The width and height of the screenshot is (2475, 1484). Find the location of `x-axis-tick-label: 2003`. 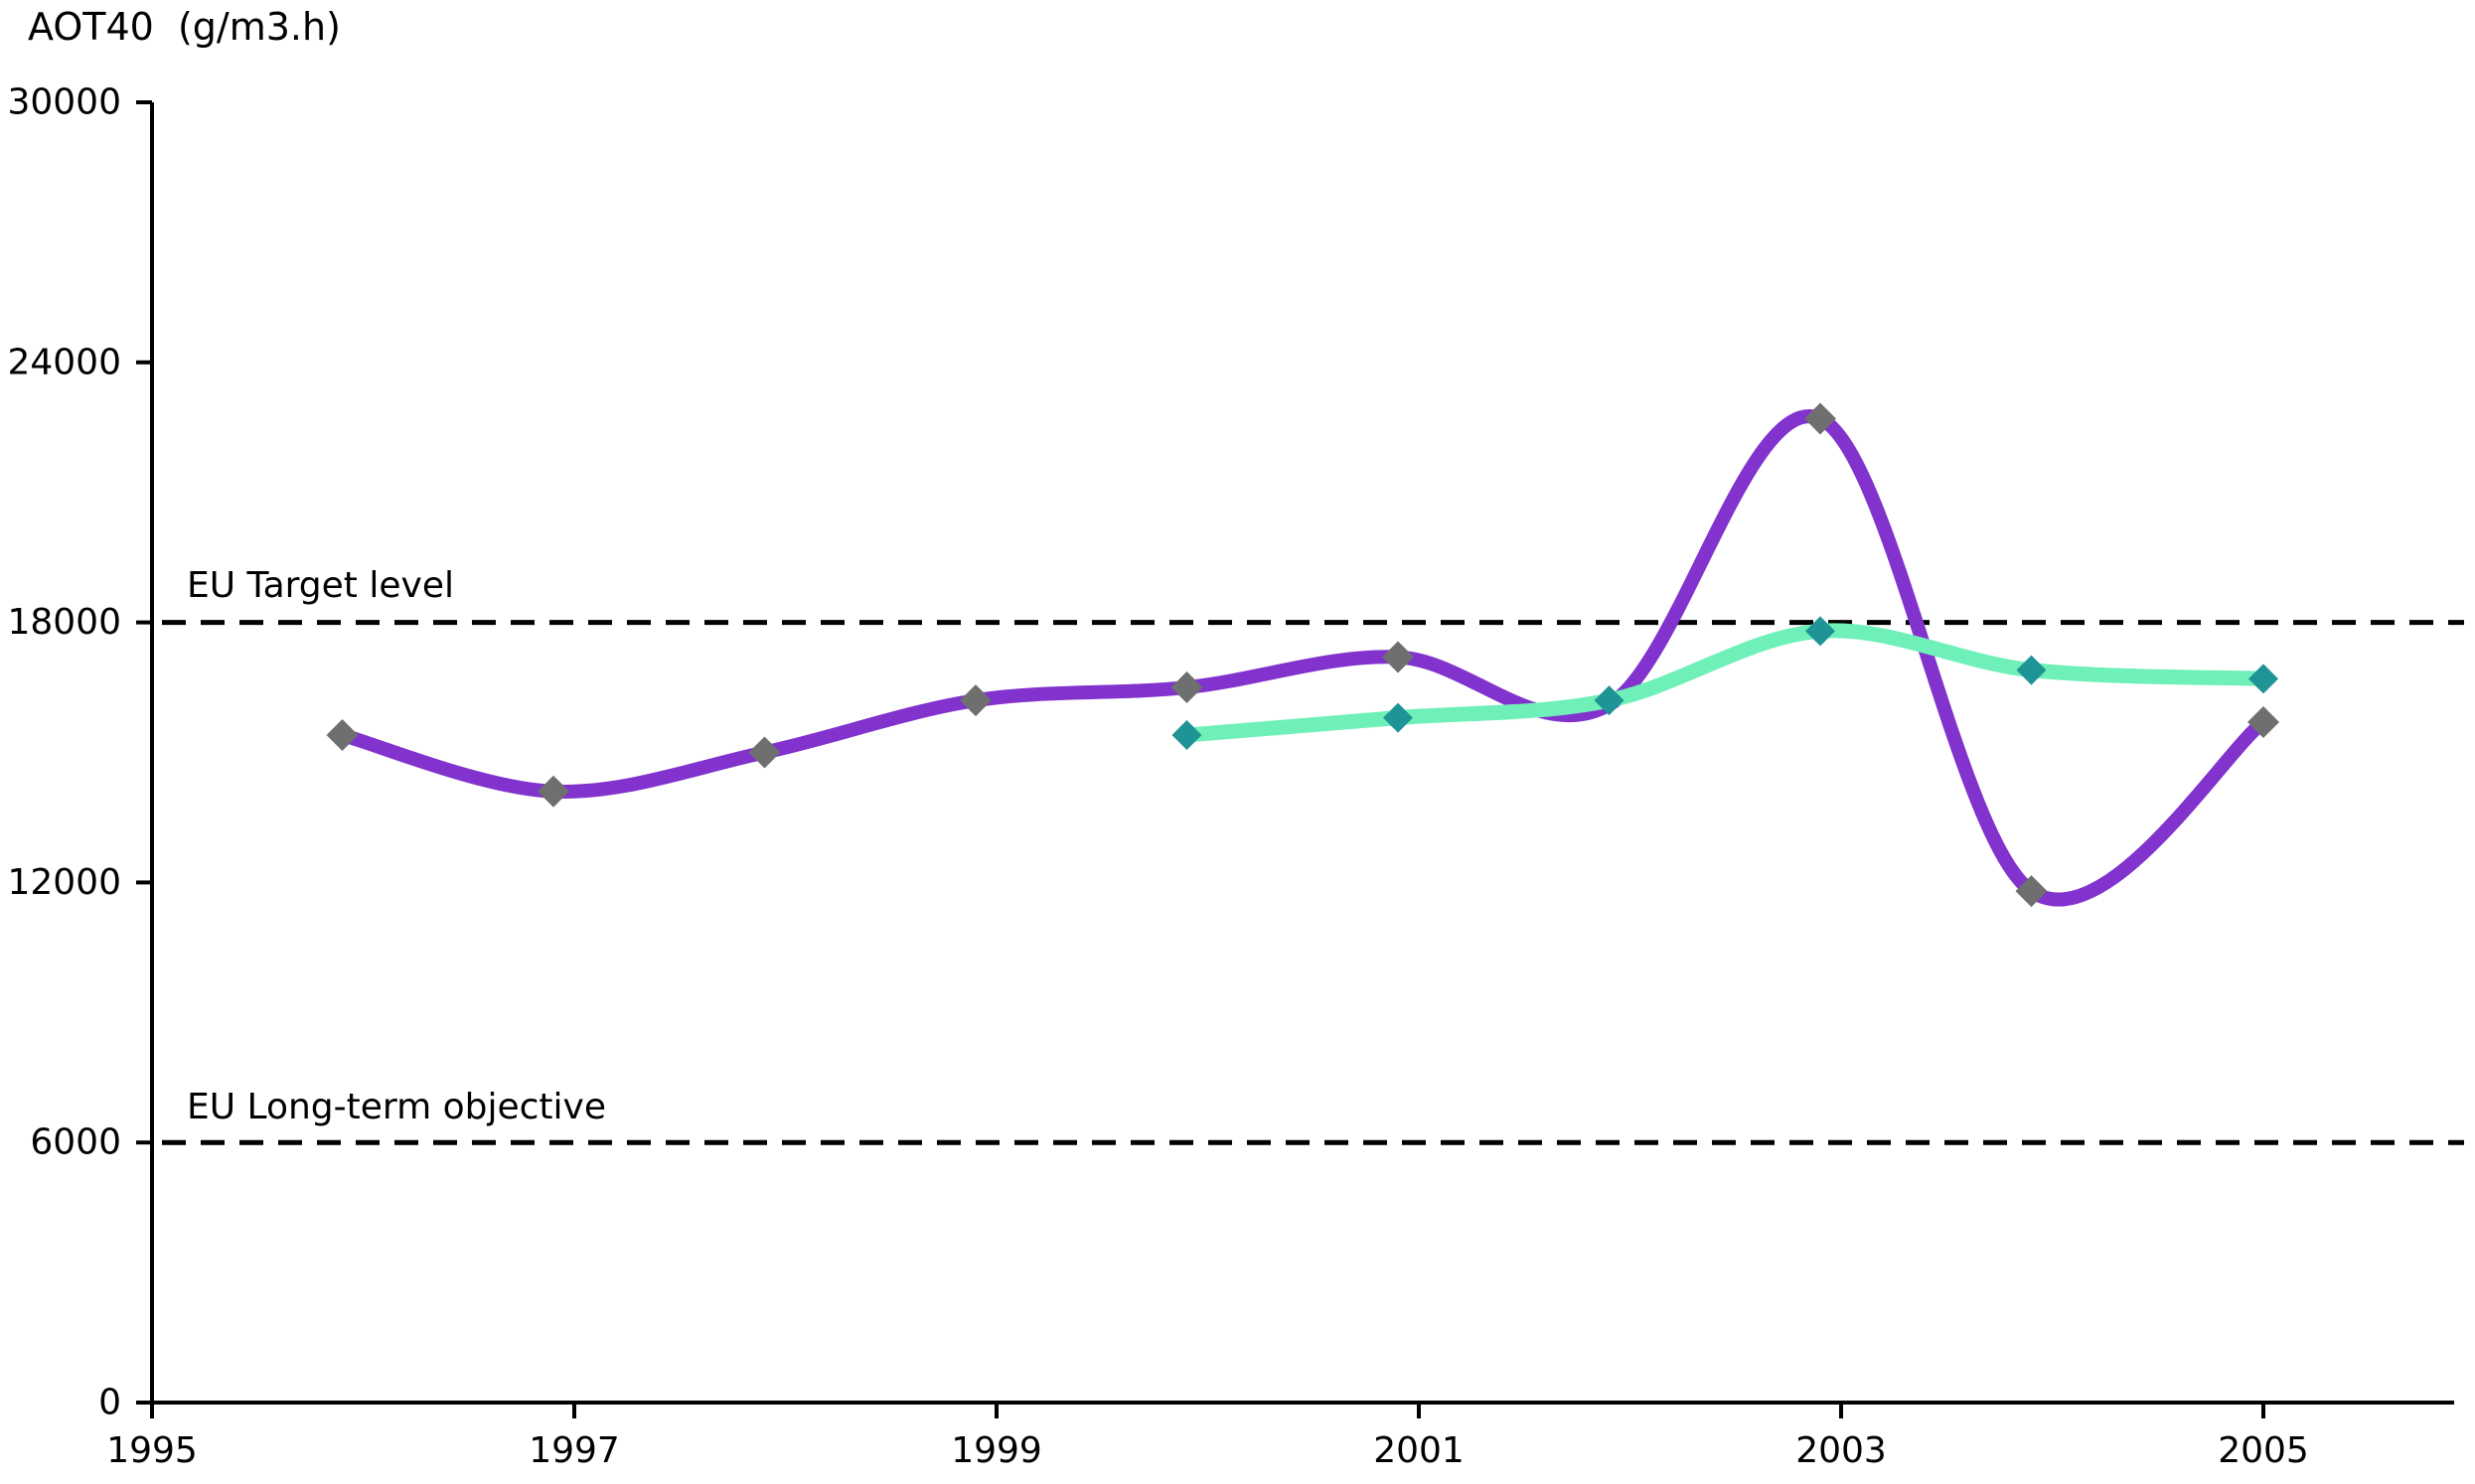

x-axis-tick-label: 2003 is located at coordinates (1841, 1450).